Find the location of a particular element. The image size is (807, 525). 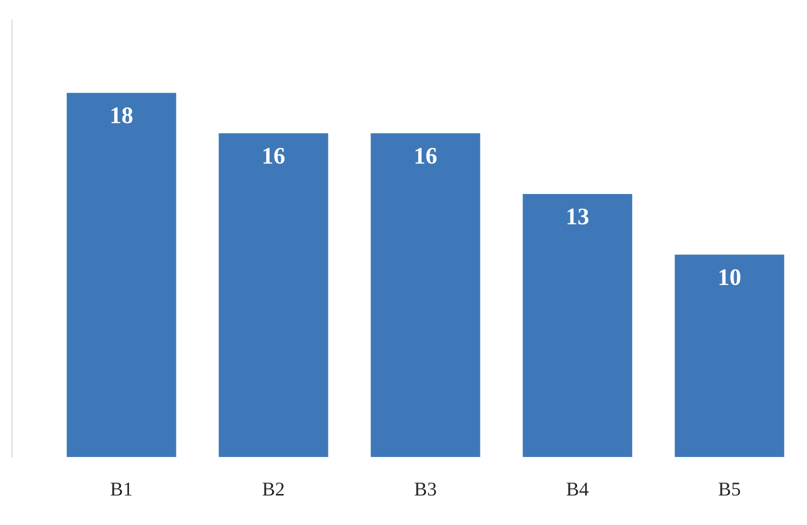

data-label: 10 is located at coordinates (730, 277).